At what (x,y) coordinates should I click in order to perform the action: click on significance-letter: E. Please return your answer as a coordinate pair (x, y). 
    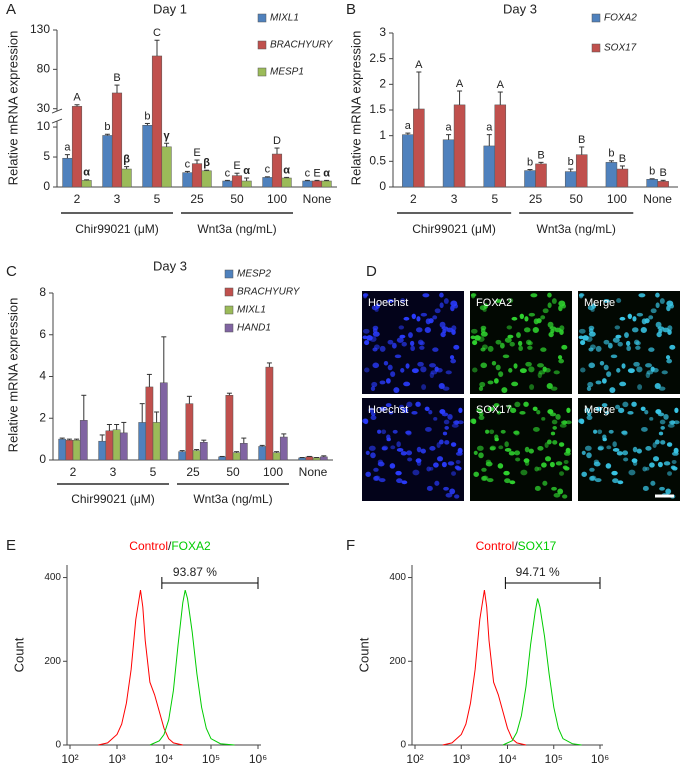
    Looking at the image, I should click on (236, 166).